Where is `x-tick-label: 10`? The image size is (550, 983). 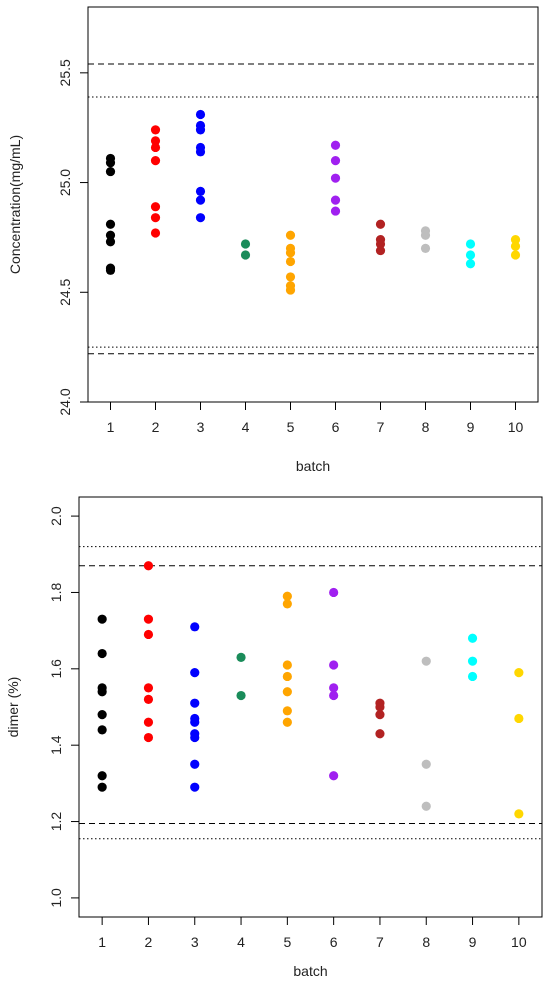
x-tick-label: 10 is located at coordinates (519, 942).